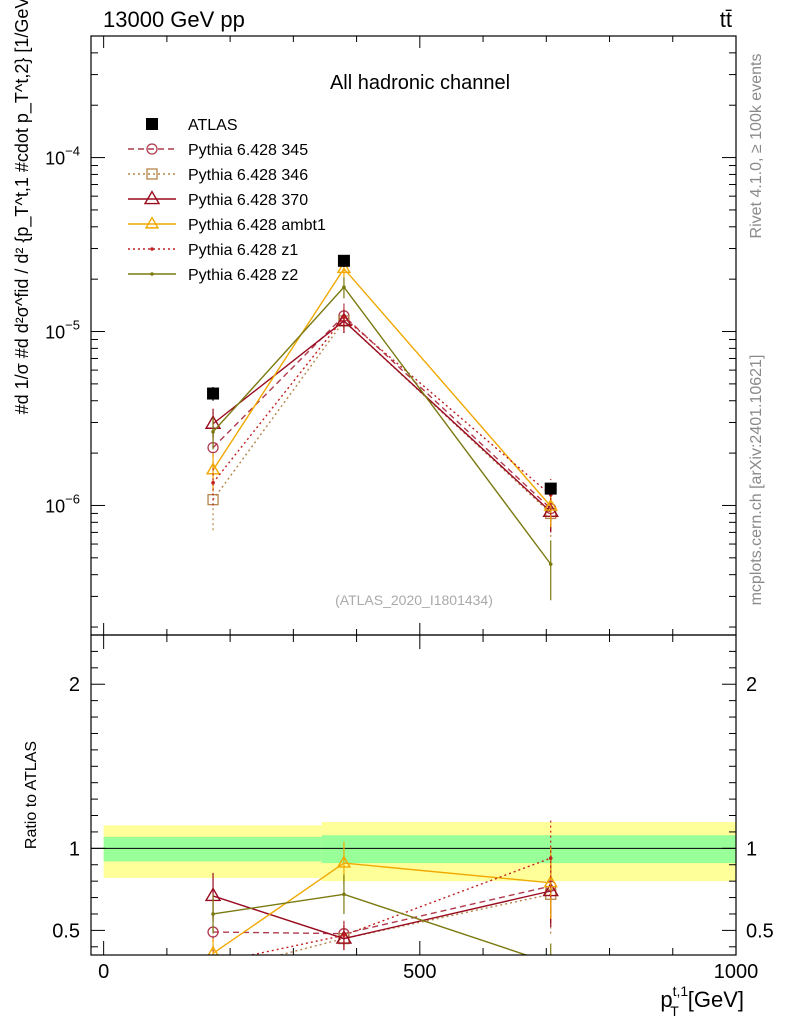  What do you see at coordinates (62, 156) in the screenshot?
I see `main-y-tick-label: 10⁻⁴` at bounding box center [62, 156].